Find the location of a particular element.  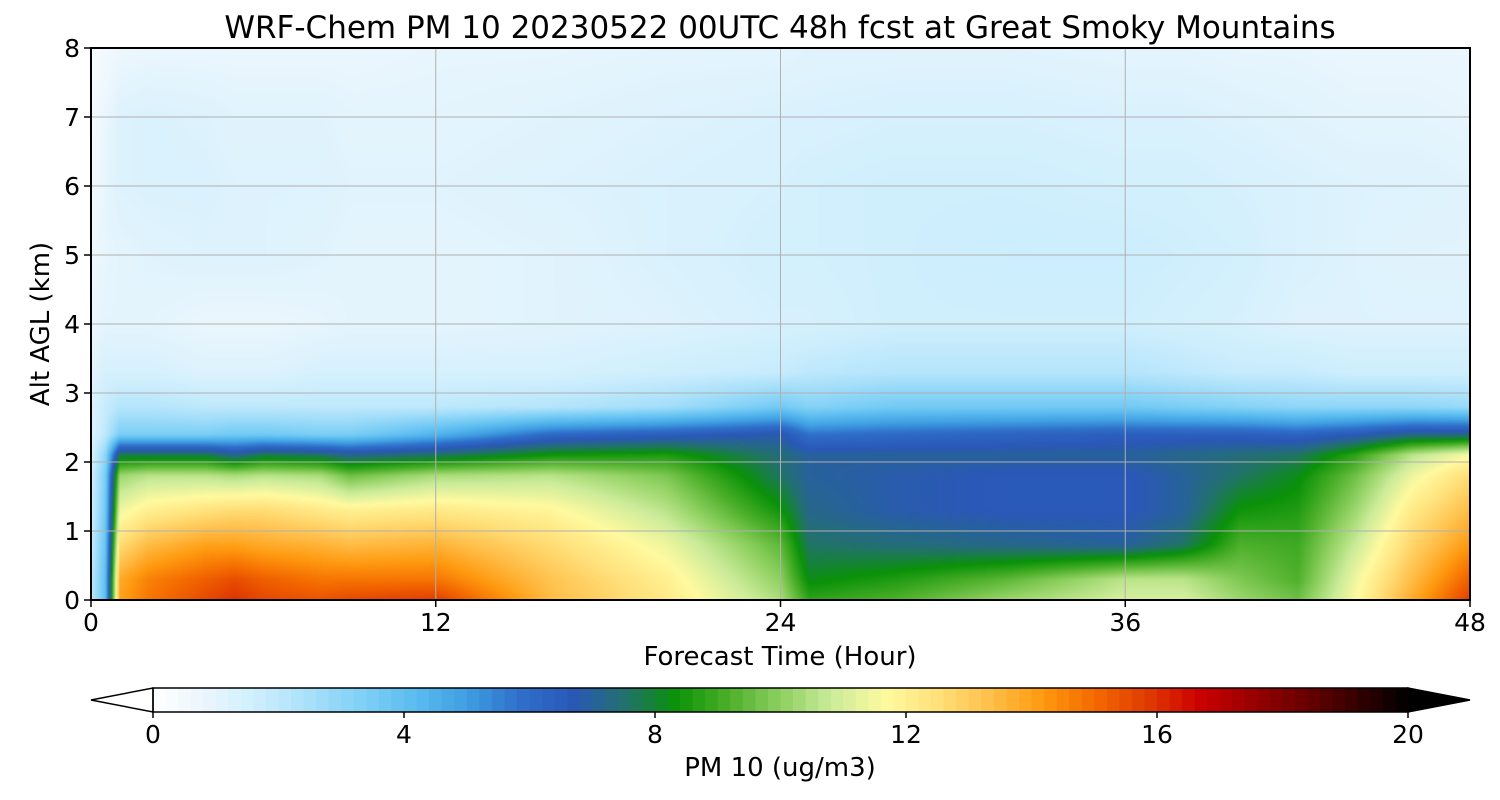

colorbar-frame is located at coordinates (780, 700).